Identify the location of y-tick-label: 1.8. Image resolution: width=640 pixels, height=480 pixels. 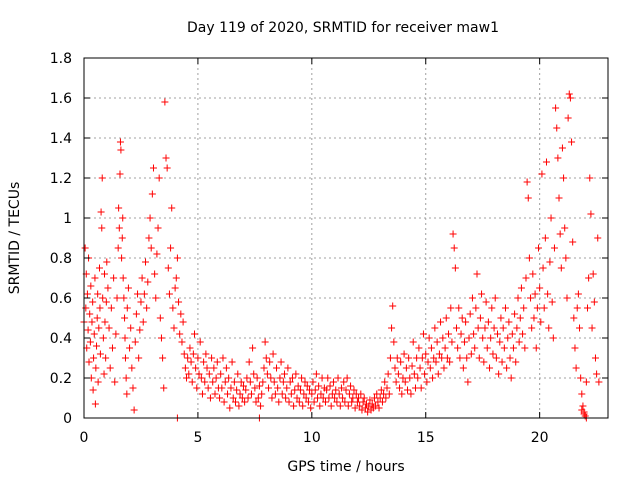
(61, 59).